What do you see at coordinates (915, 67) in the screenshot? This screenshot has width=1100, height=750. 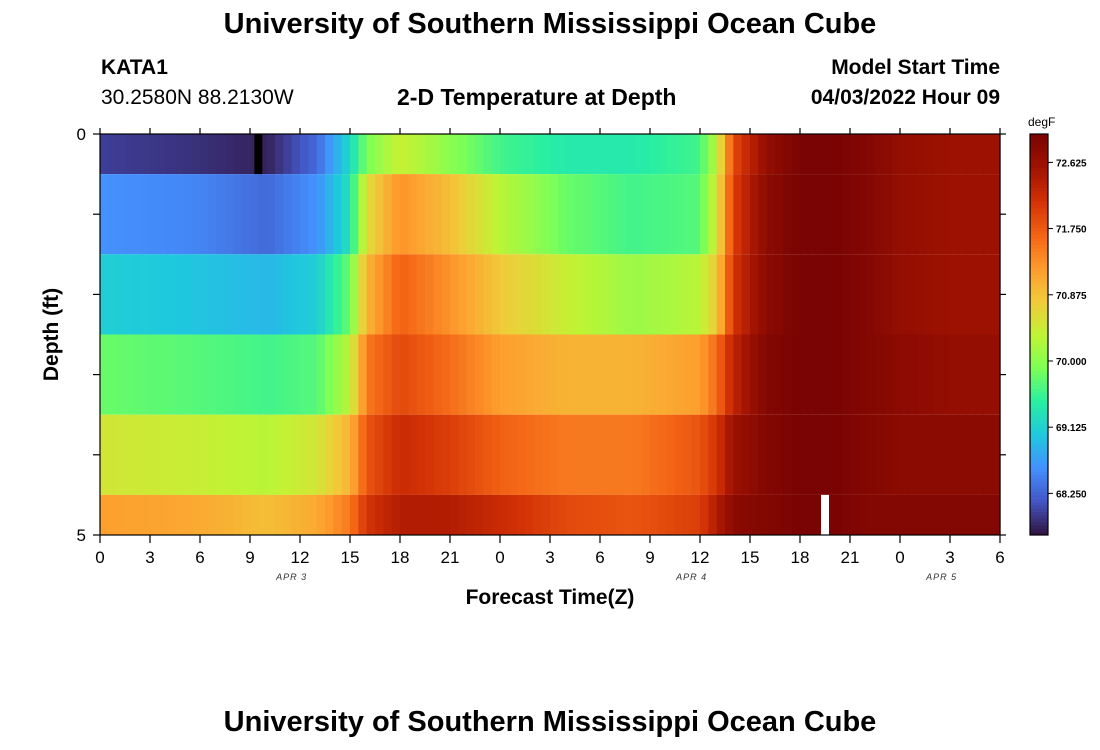 I see `model-start-label: Model Start Time` at bounding box center [915, 67].